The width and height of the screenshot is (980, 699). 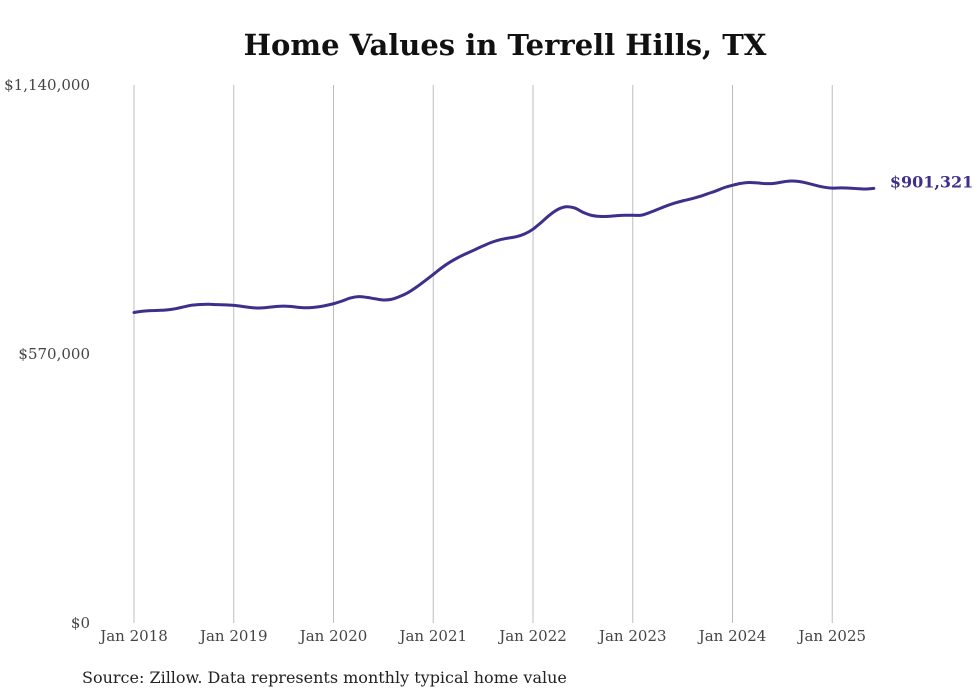 I want to click on x-tick-label: Jan 2021, so click(x=432, y=636).